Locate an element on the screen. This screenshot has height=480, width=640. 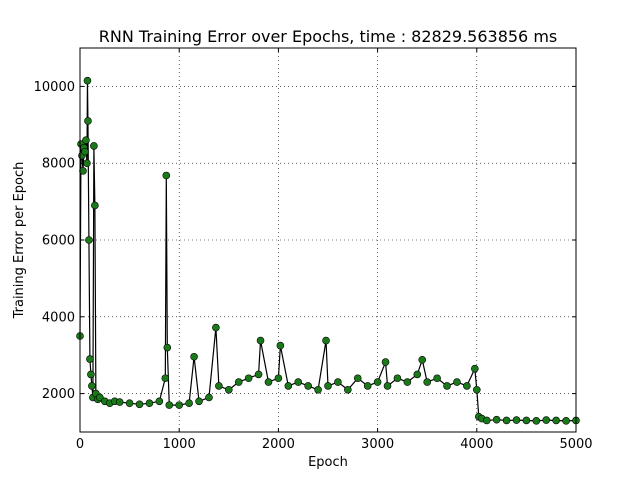
y-tick-label: 10000 is located at coordinates (54, 87).